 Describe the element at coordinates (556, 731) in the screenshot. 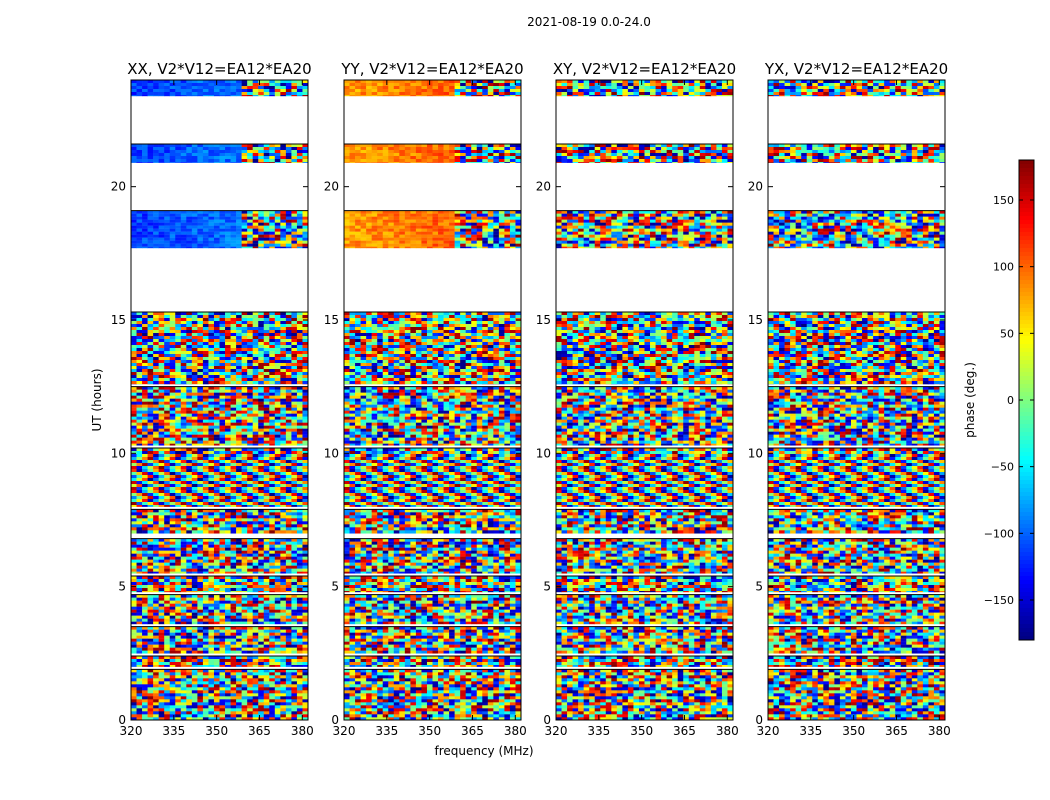

I see `x-tick-label: 320` at that location.